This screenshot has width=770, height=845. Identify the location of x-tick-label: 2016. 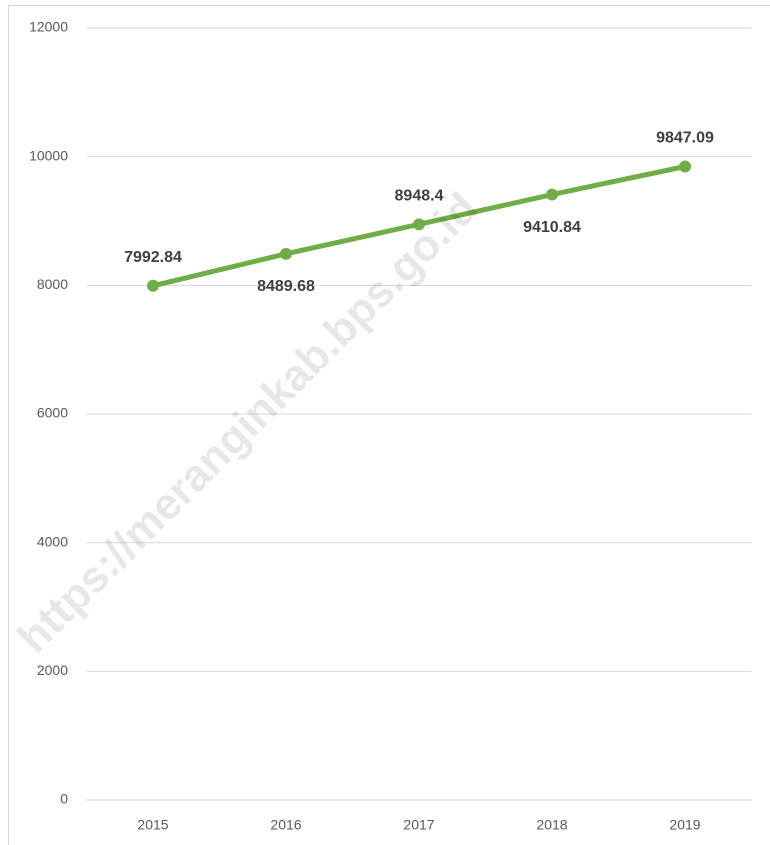
(285, 825).